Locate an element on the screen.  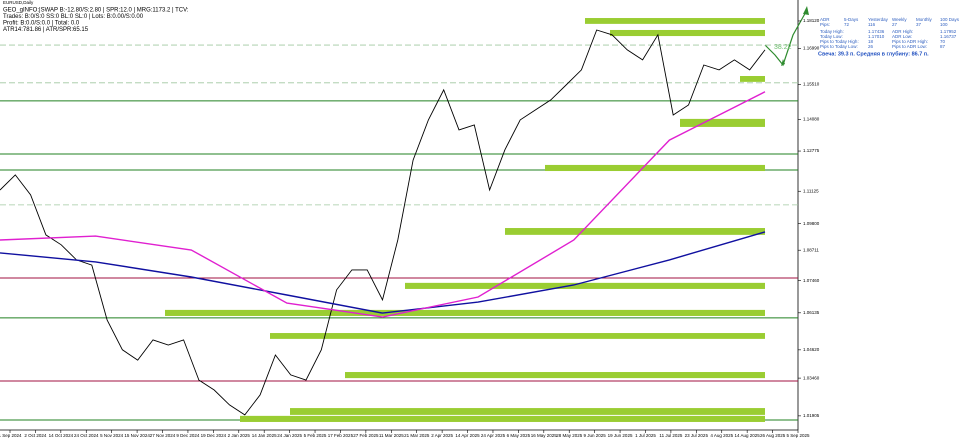
panel-stat: Pips to Today Low: is located at coordinates (839, 46).